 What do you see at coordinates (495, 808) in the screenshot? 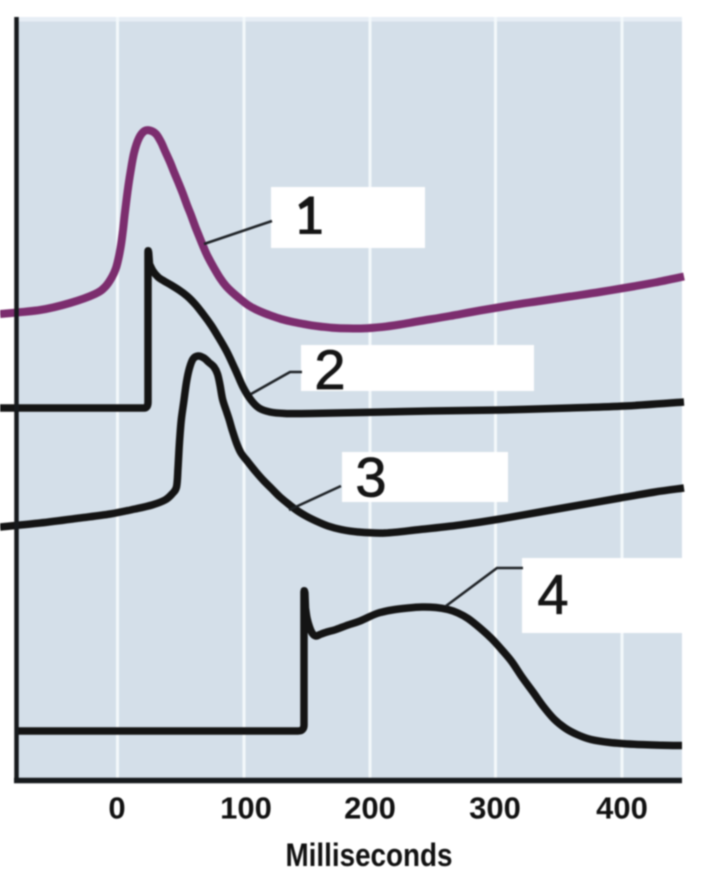
I see `svg-text: 300` at bounding box center [495, 808].